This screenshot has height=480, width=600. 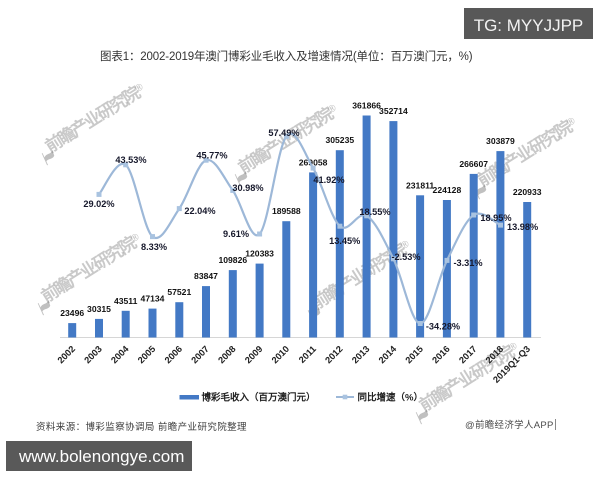 What do you see at coordinates (307, 354) in the screenshot?
I see `svg-text: 2011` at bounding box center [307, 354].